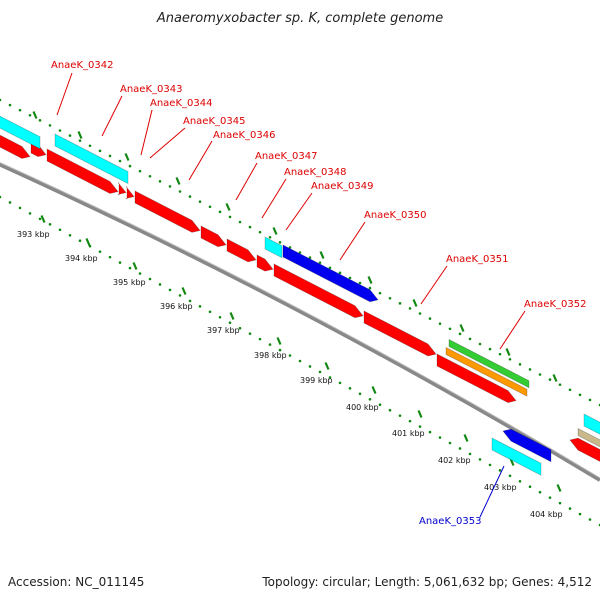 This screenshot has width=600, height=600. What do you see at coordinates (181, 103) in the screenshot?
I see `gene-label: AnaeK_0344` at bounding box center [181, 103].